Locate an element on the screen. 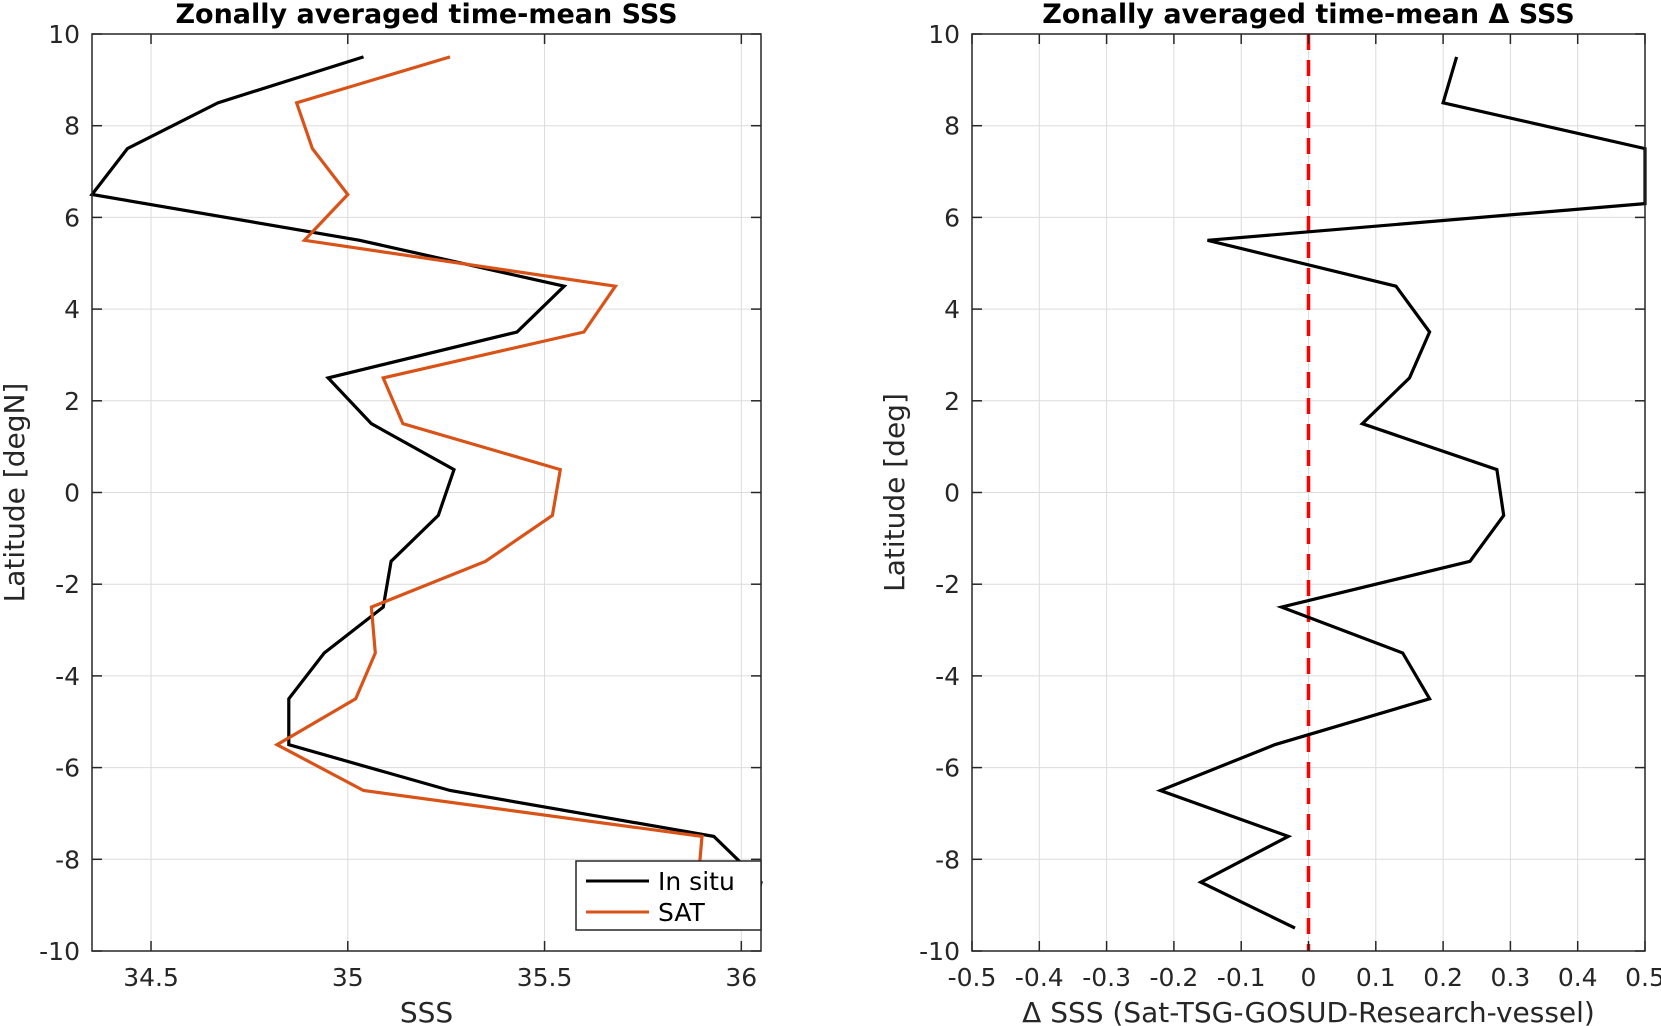 Image resolution: width=1661 pixels, height=1026 pixels. x-tick-label: 0.4 is located at coordinates (1578, 977).